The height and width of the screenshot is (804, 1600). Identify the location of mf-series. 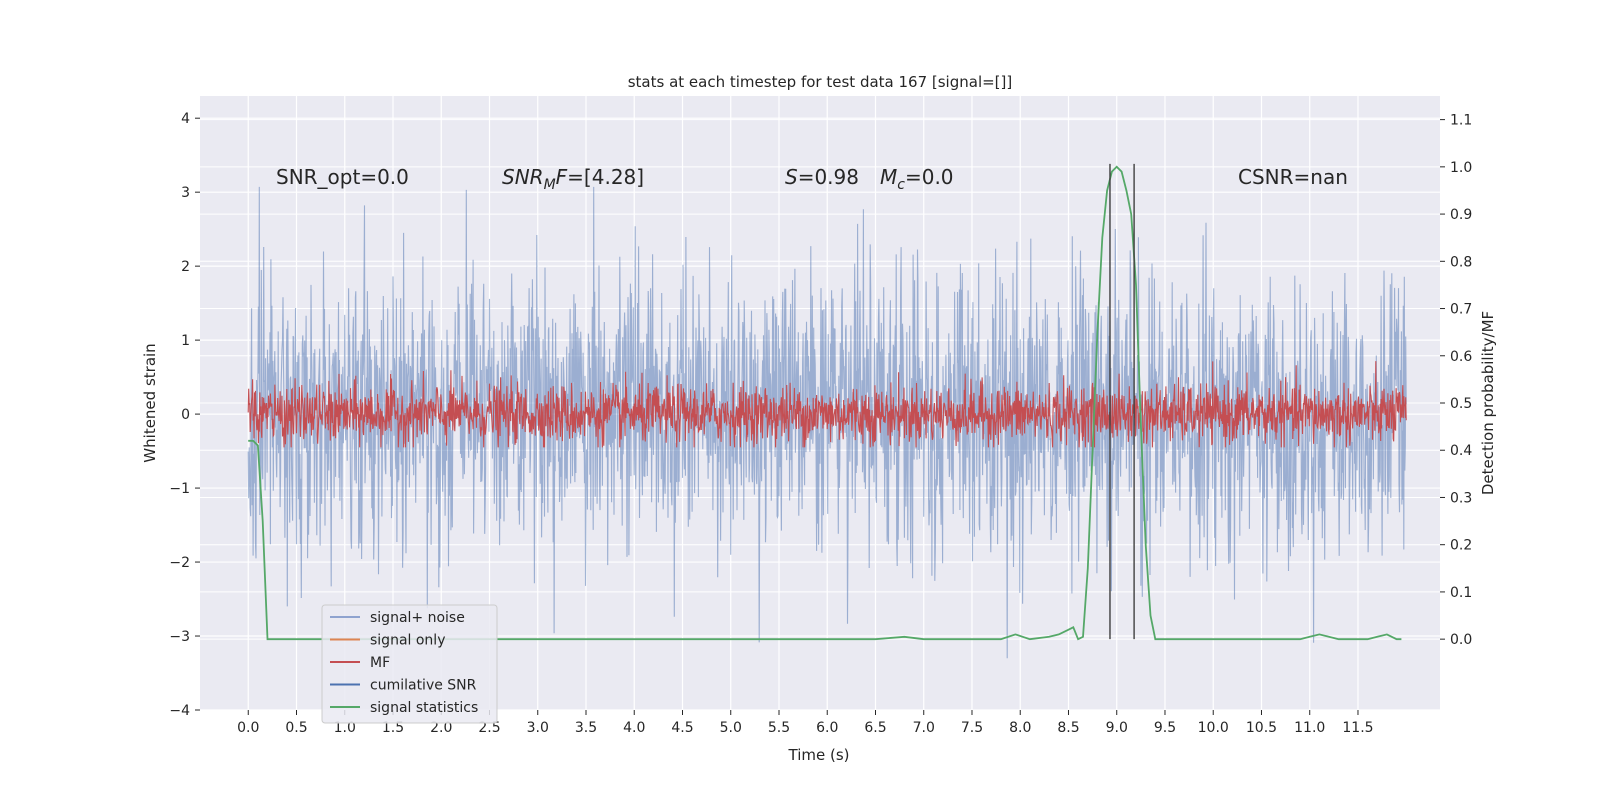
(827, 404).